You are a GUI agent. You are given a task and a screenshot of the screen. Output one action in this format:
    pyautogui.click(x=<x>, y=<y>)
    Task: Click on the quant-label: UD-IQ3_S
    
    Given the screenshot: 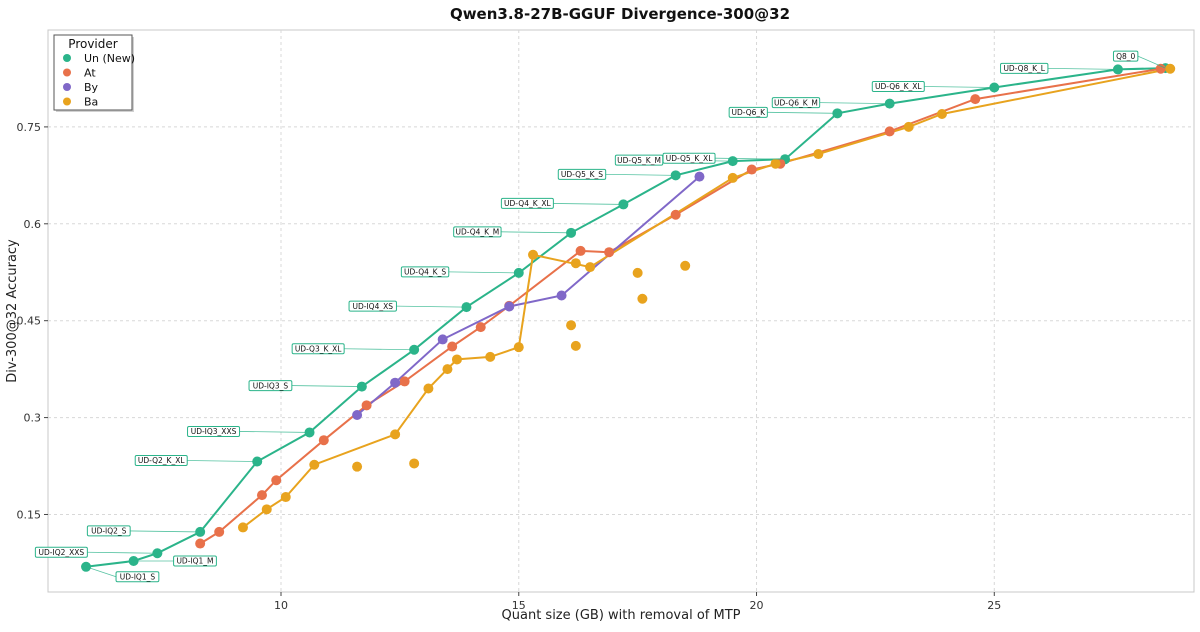 What is the action you would take?
    pyautogui.click(x=271, y=385)
    